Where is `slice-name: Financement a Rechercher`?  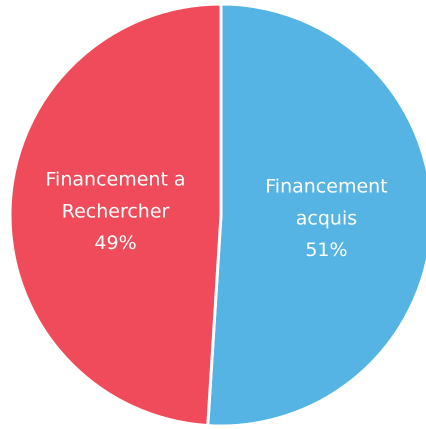 slice-name: Financement a Rechercher is located at coordinates (116, 195).